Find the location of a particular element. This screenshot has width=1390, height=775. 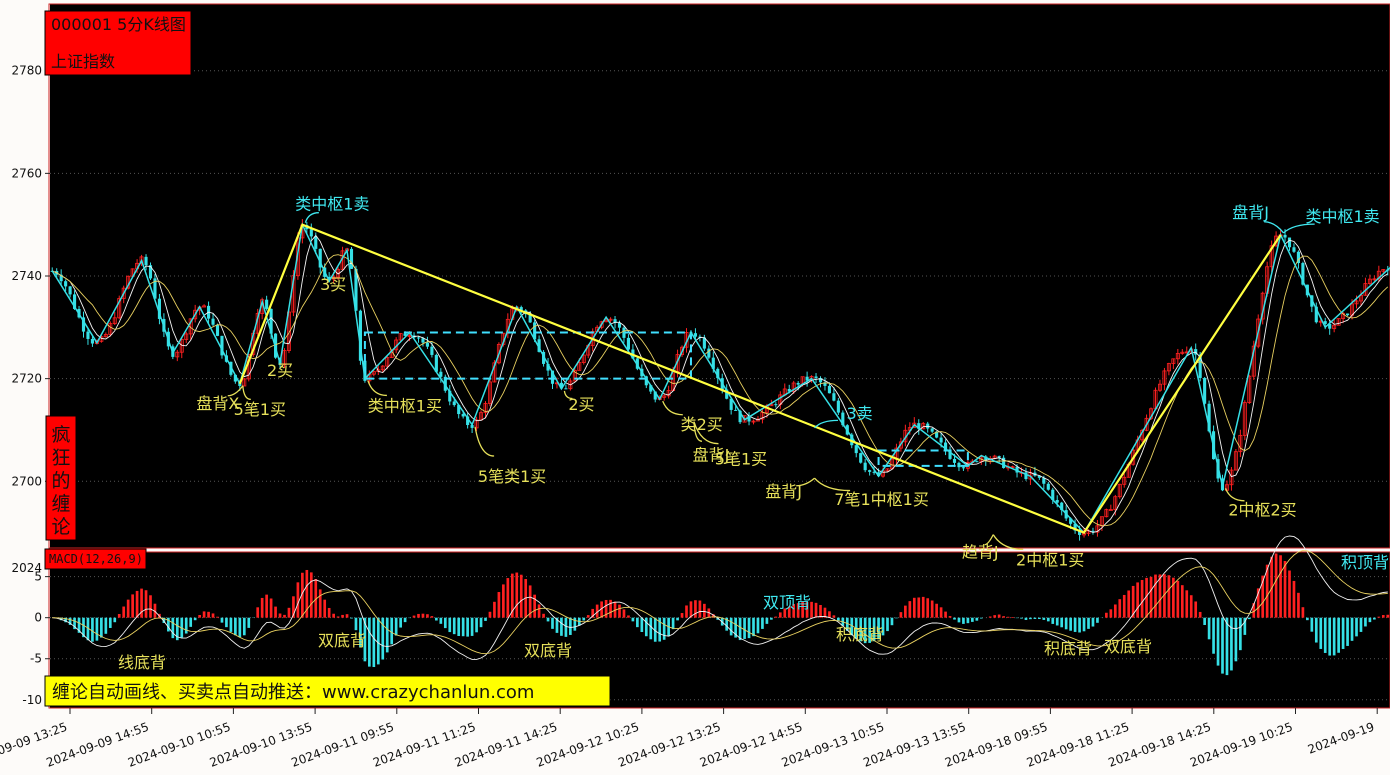

macd-annotation-label: 双底背 is located at coordinates (548, 650).